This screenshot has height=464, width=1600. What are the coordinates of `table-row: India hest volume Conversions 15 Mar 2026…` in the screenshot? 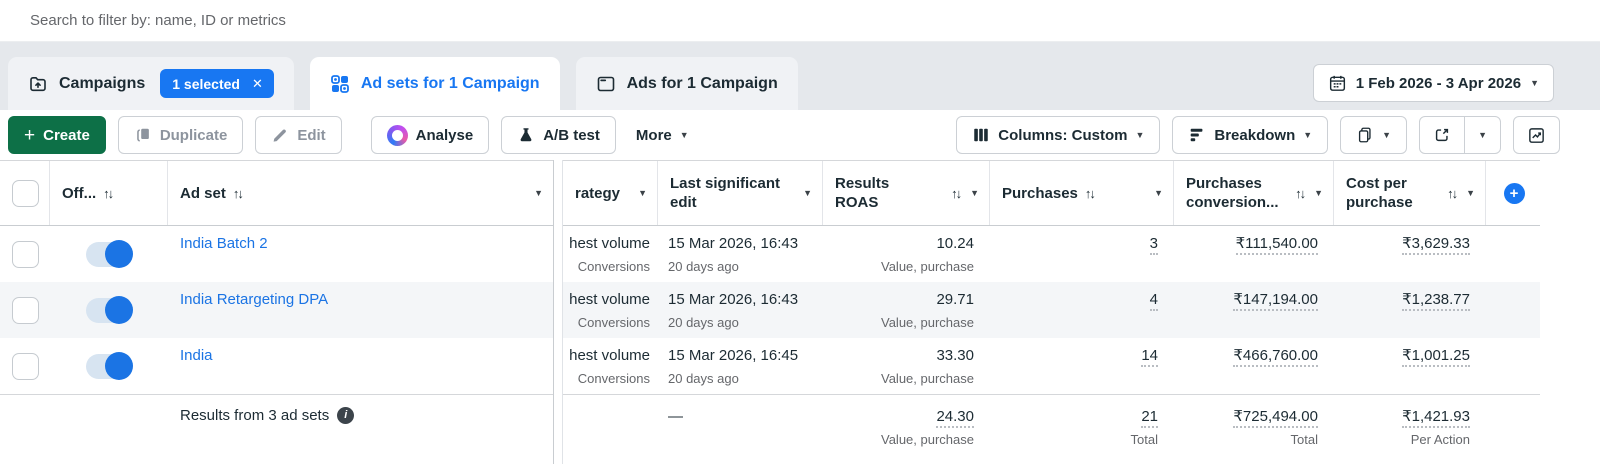 It's located at (770, 366).